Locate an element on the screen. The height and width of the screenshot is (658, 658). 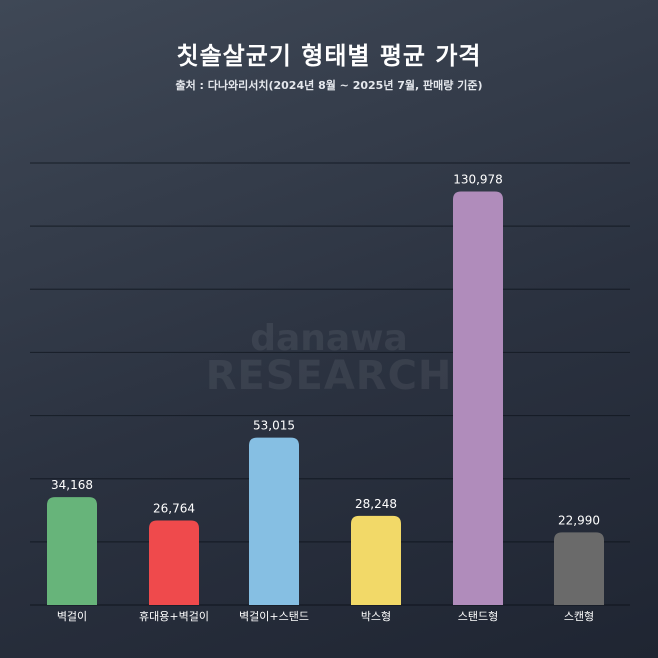
watermark-research: RESEARCH is located at coordinates (329, 376).